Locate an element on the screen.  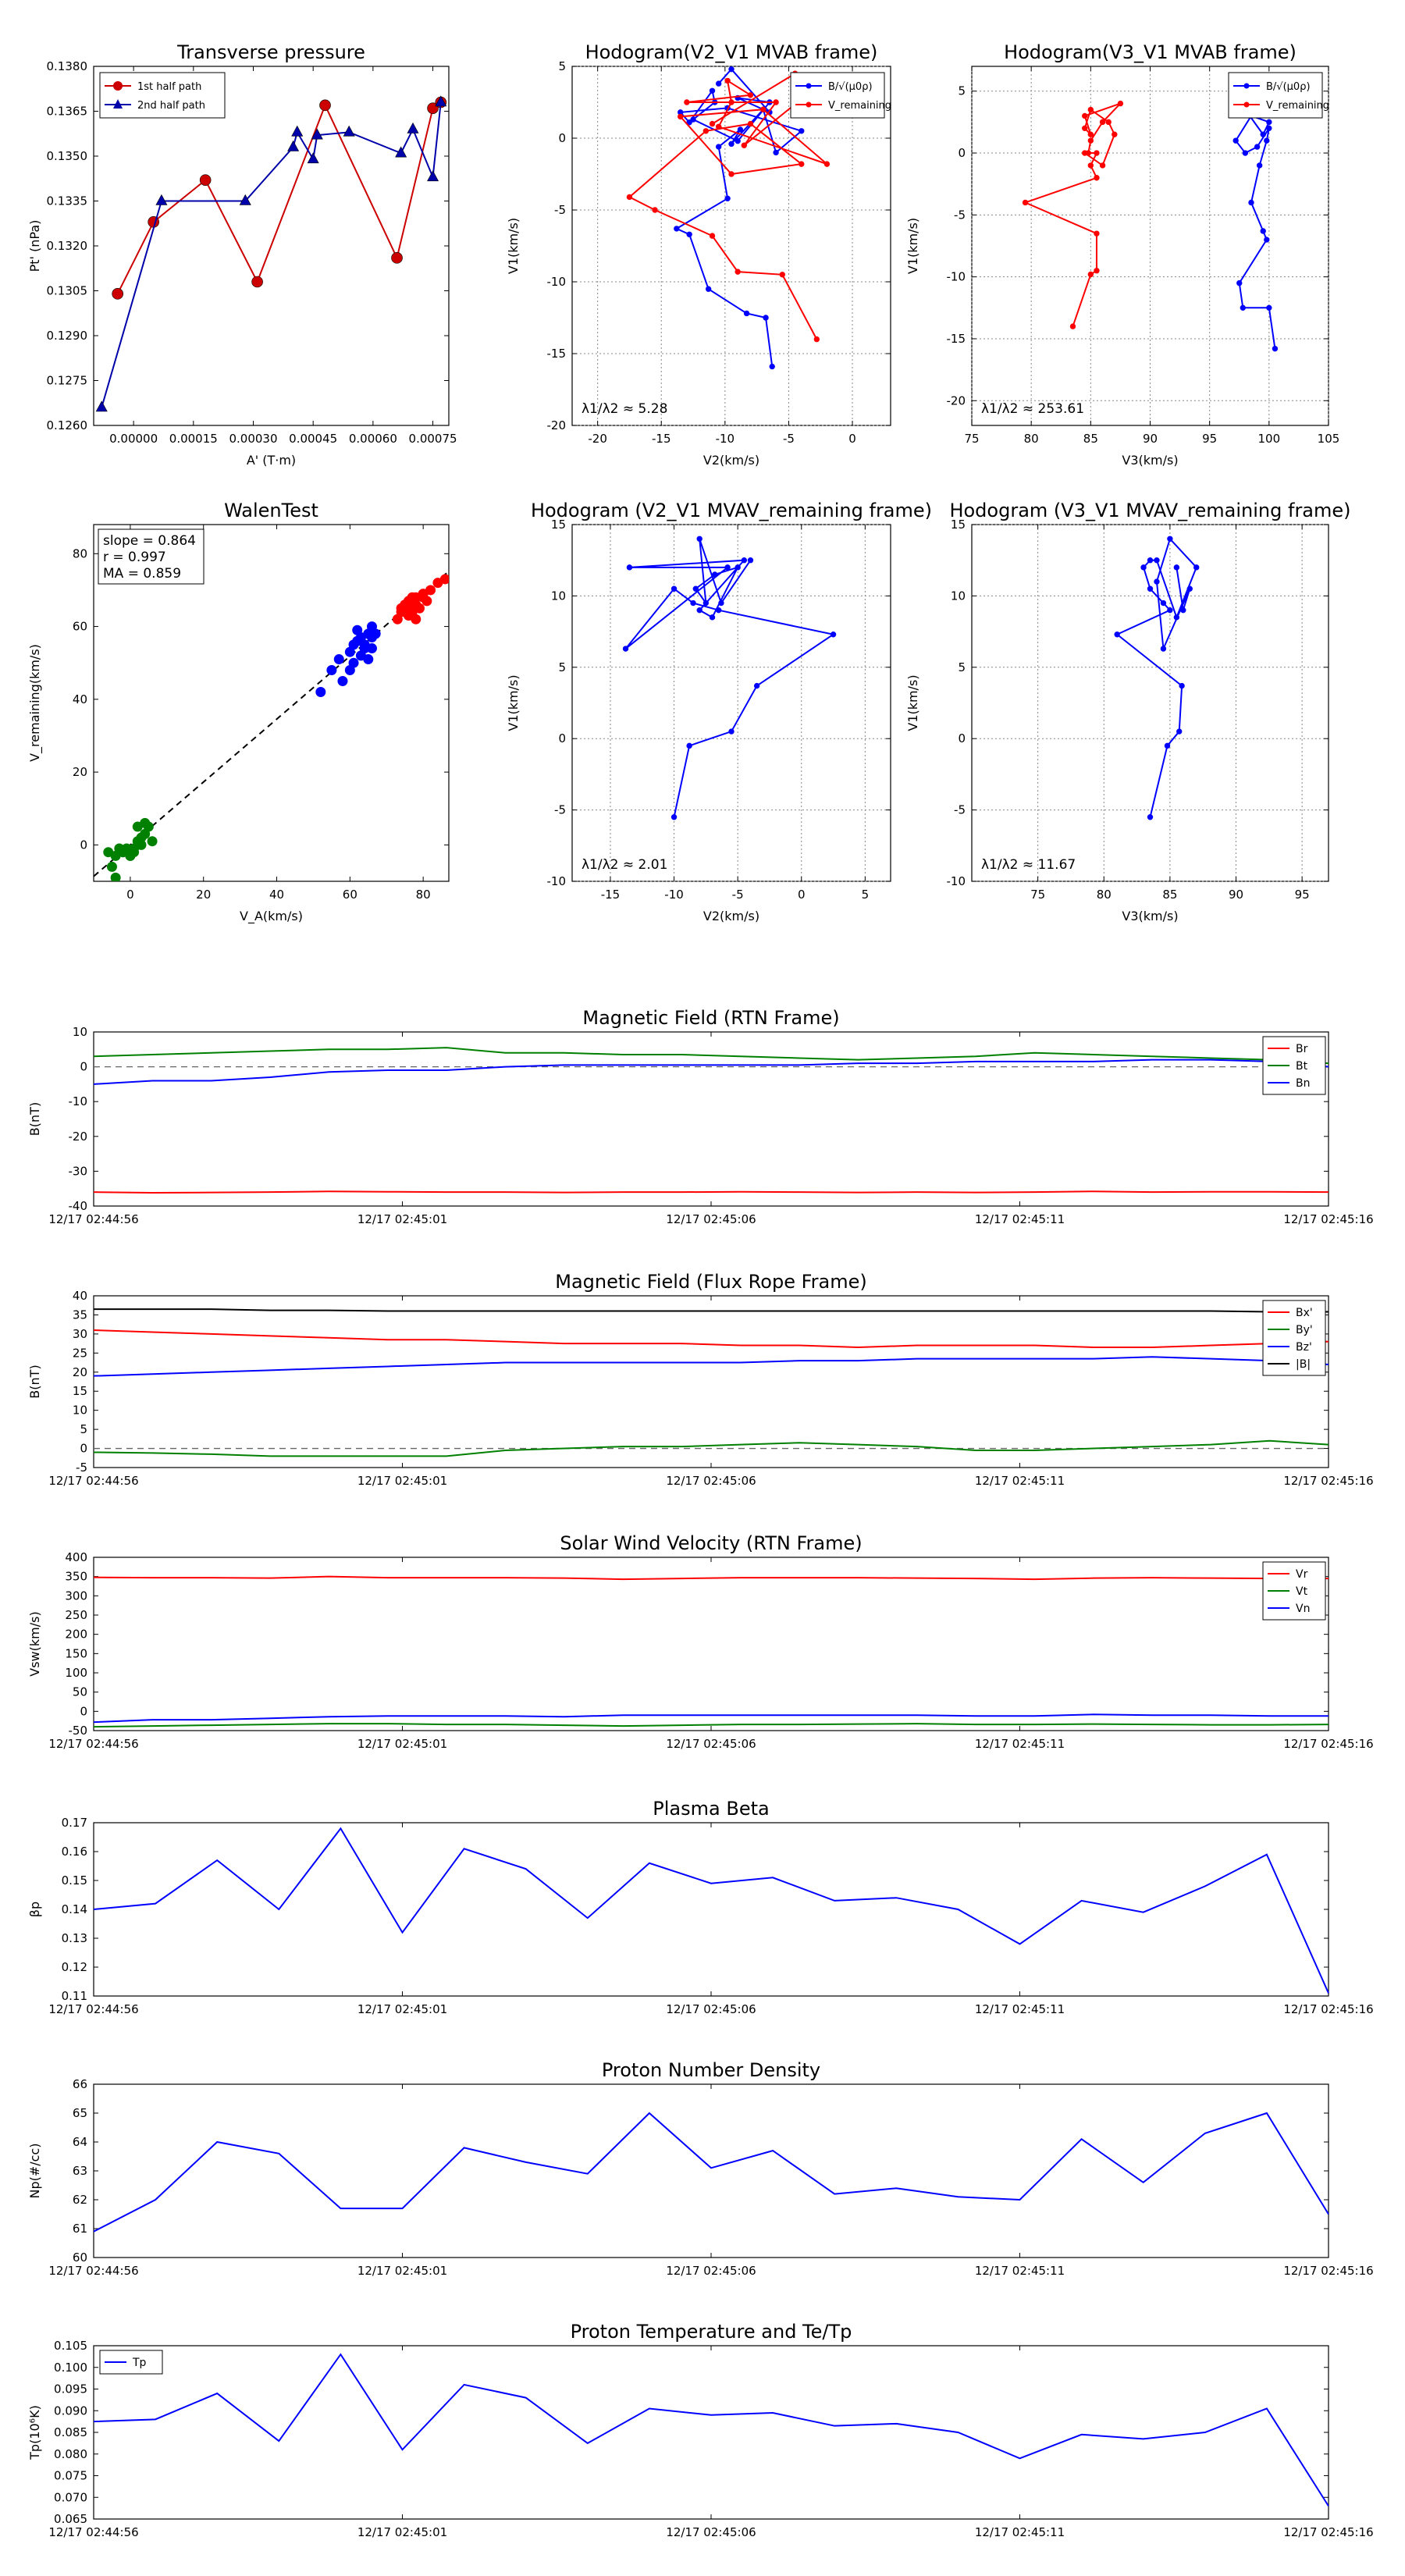
hodo4-frame is located at coordinates (1150, 703).